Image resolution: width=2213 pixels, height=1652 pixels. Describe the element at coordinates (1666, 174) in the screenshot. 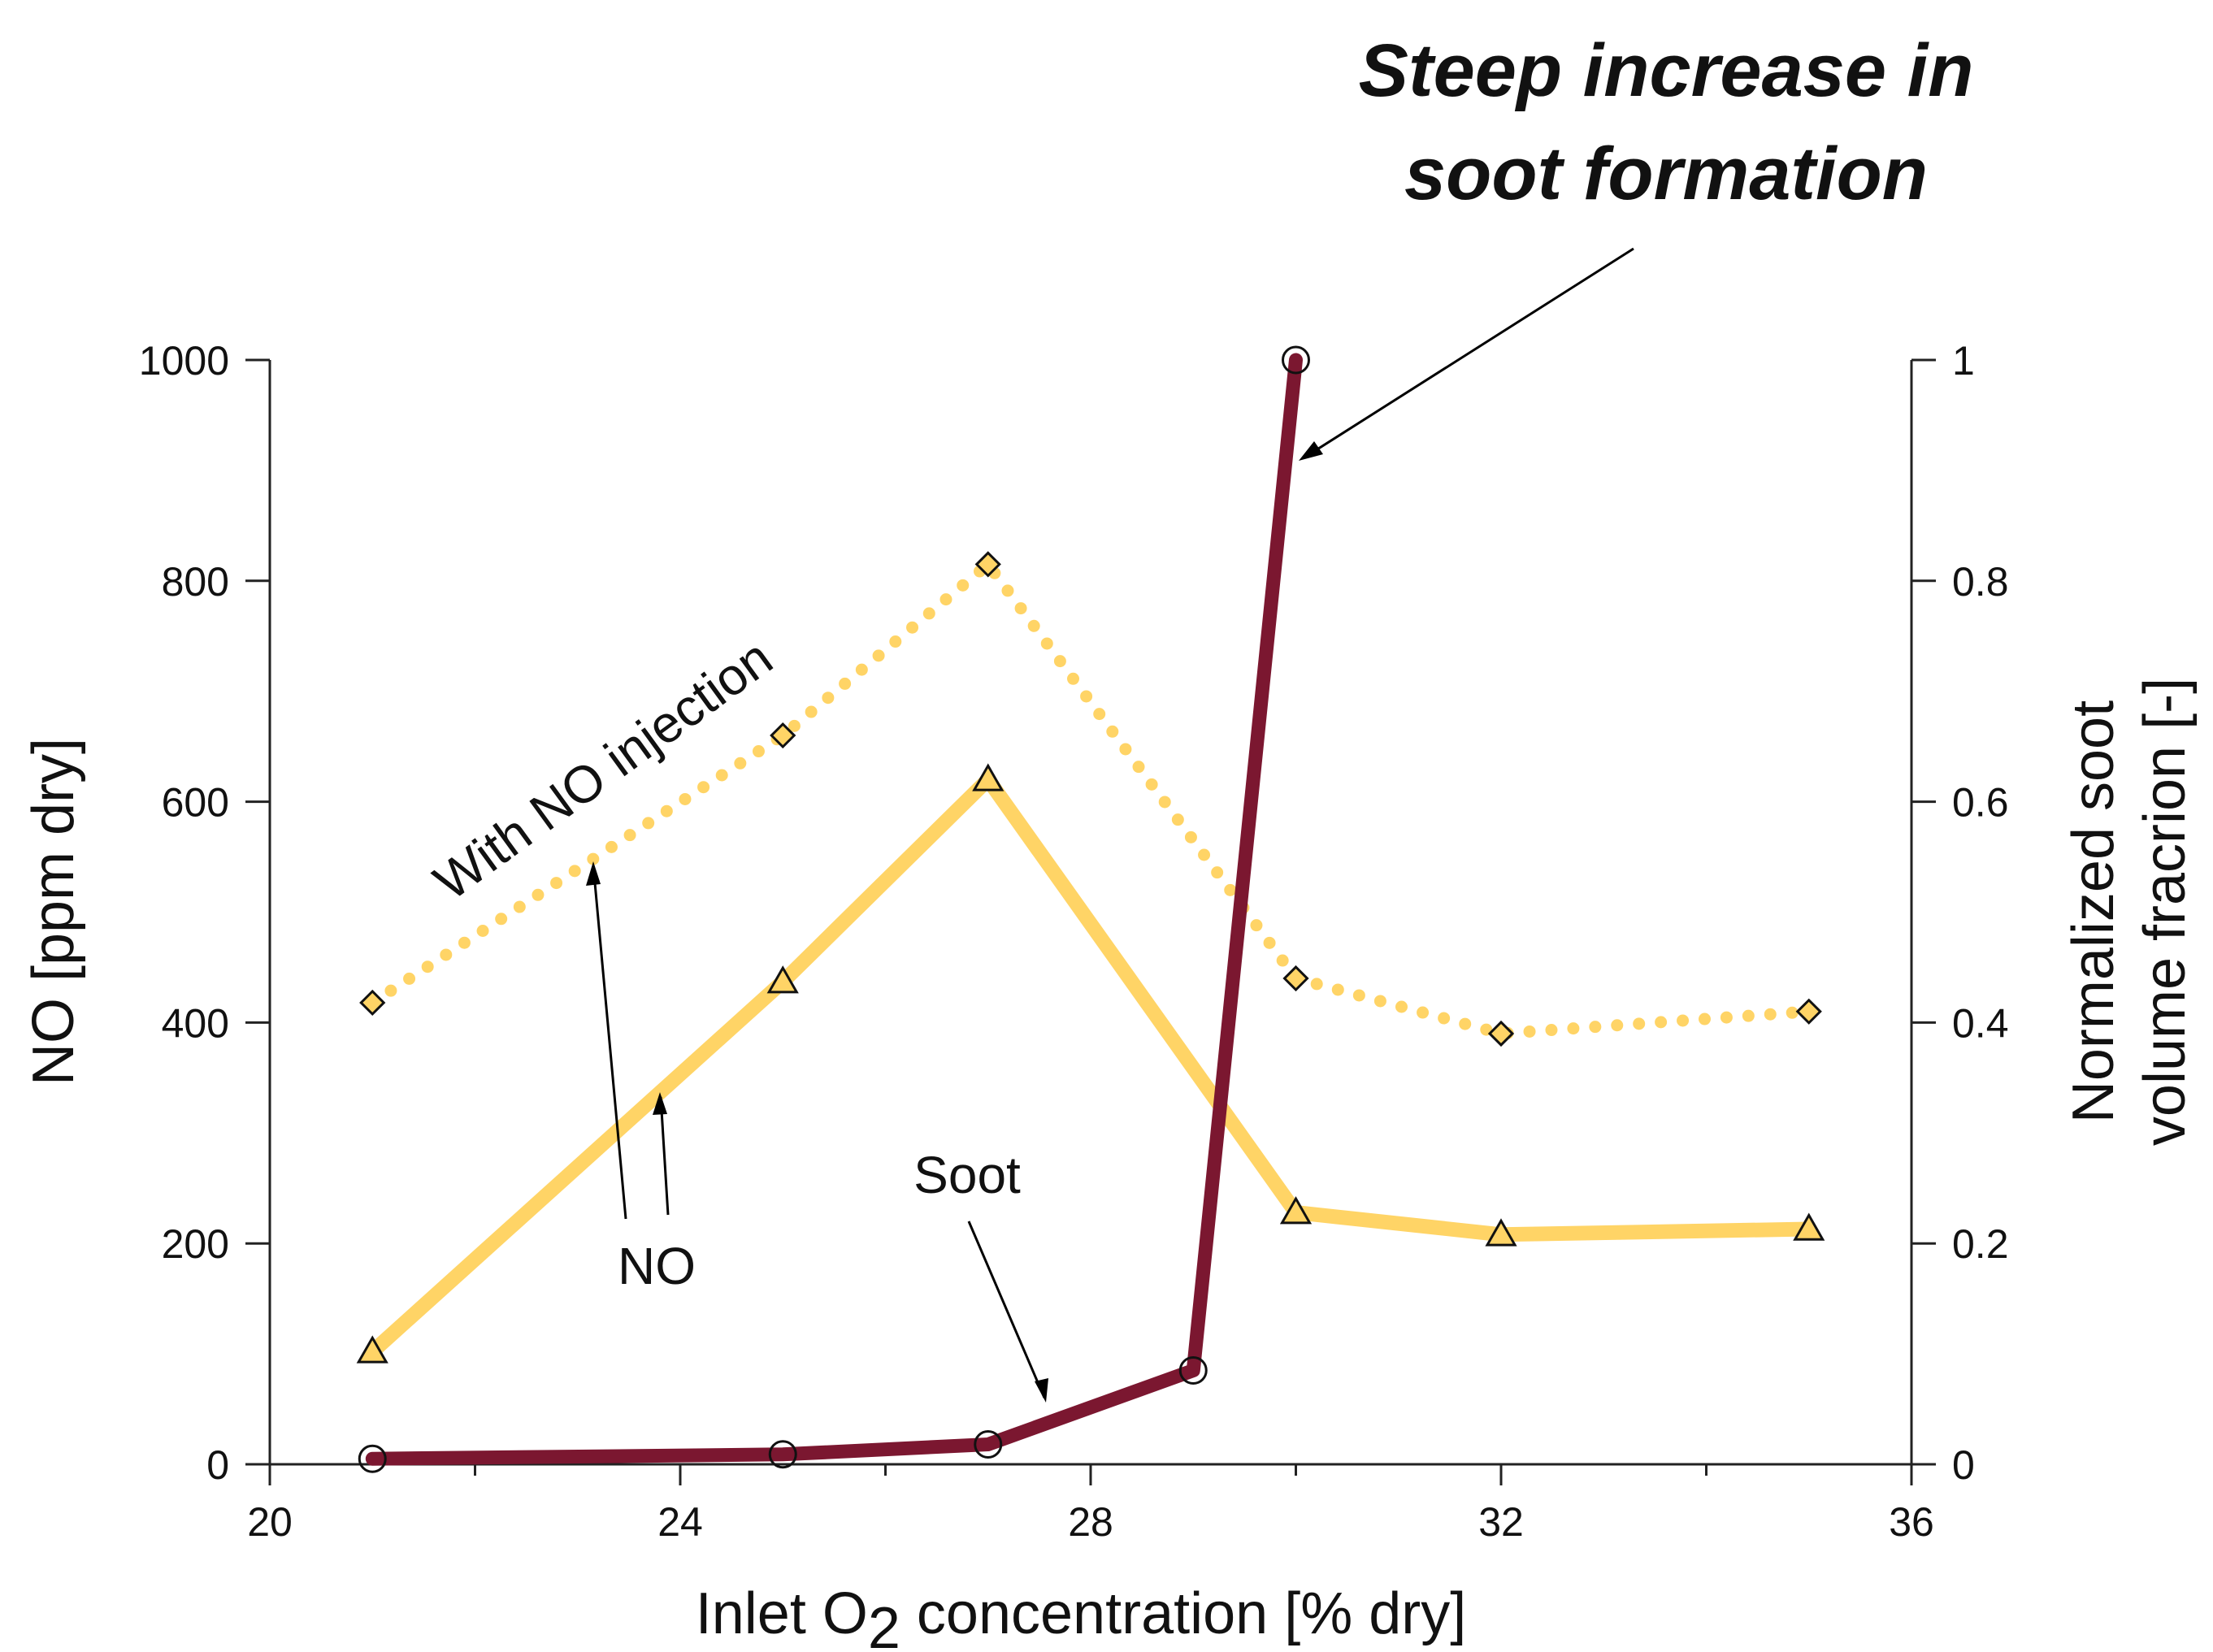

I see `chart-headline-line-2: soot formation` at that location.